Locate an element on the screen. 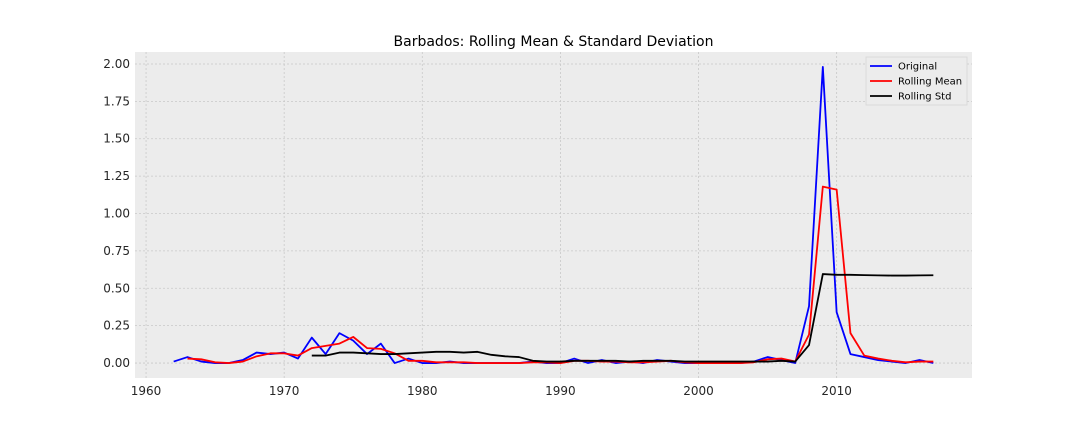  y-tick-label: 0.25 is located at coordinates (116, 326).